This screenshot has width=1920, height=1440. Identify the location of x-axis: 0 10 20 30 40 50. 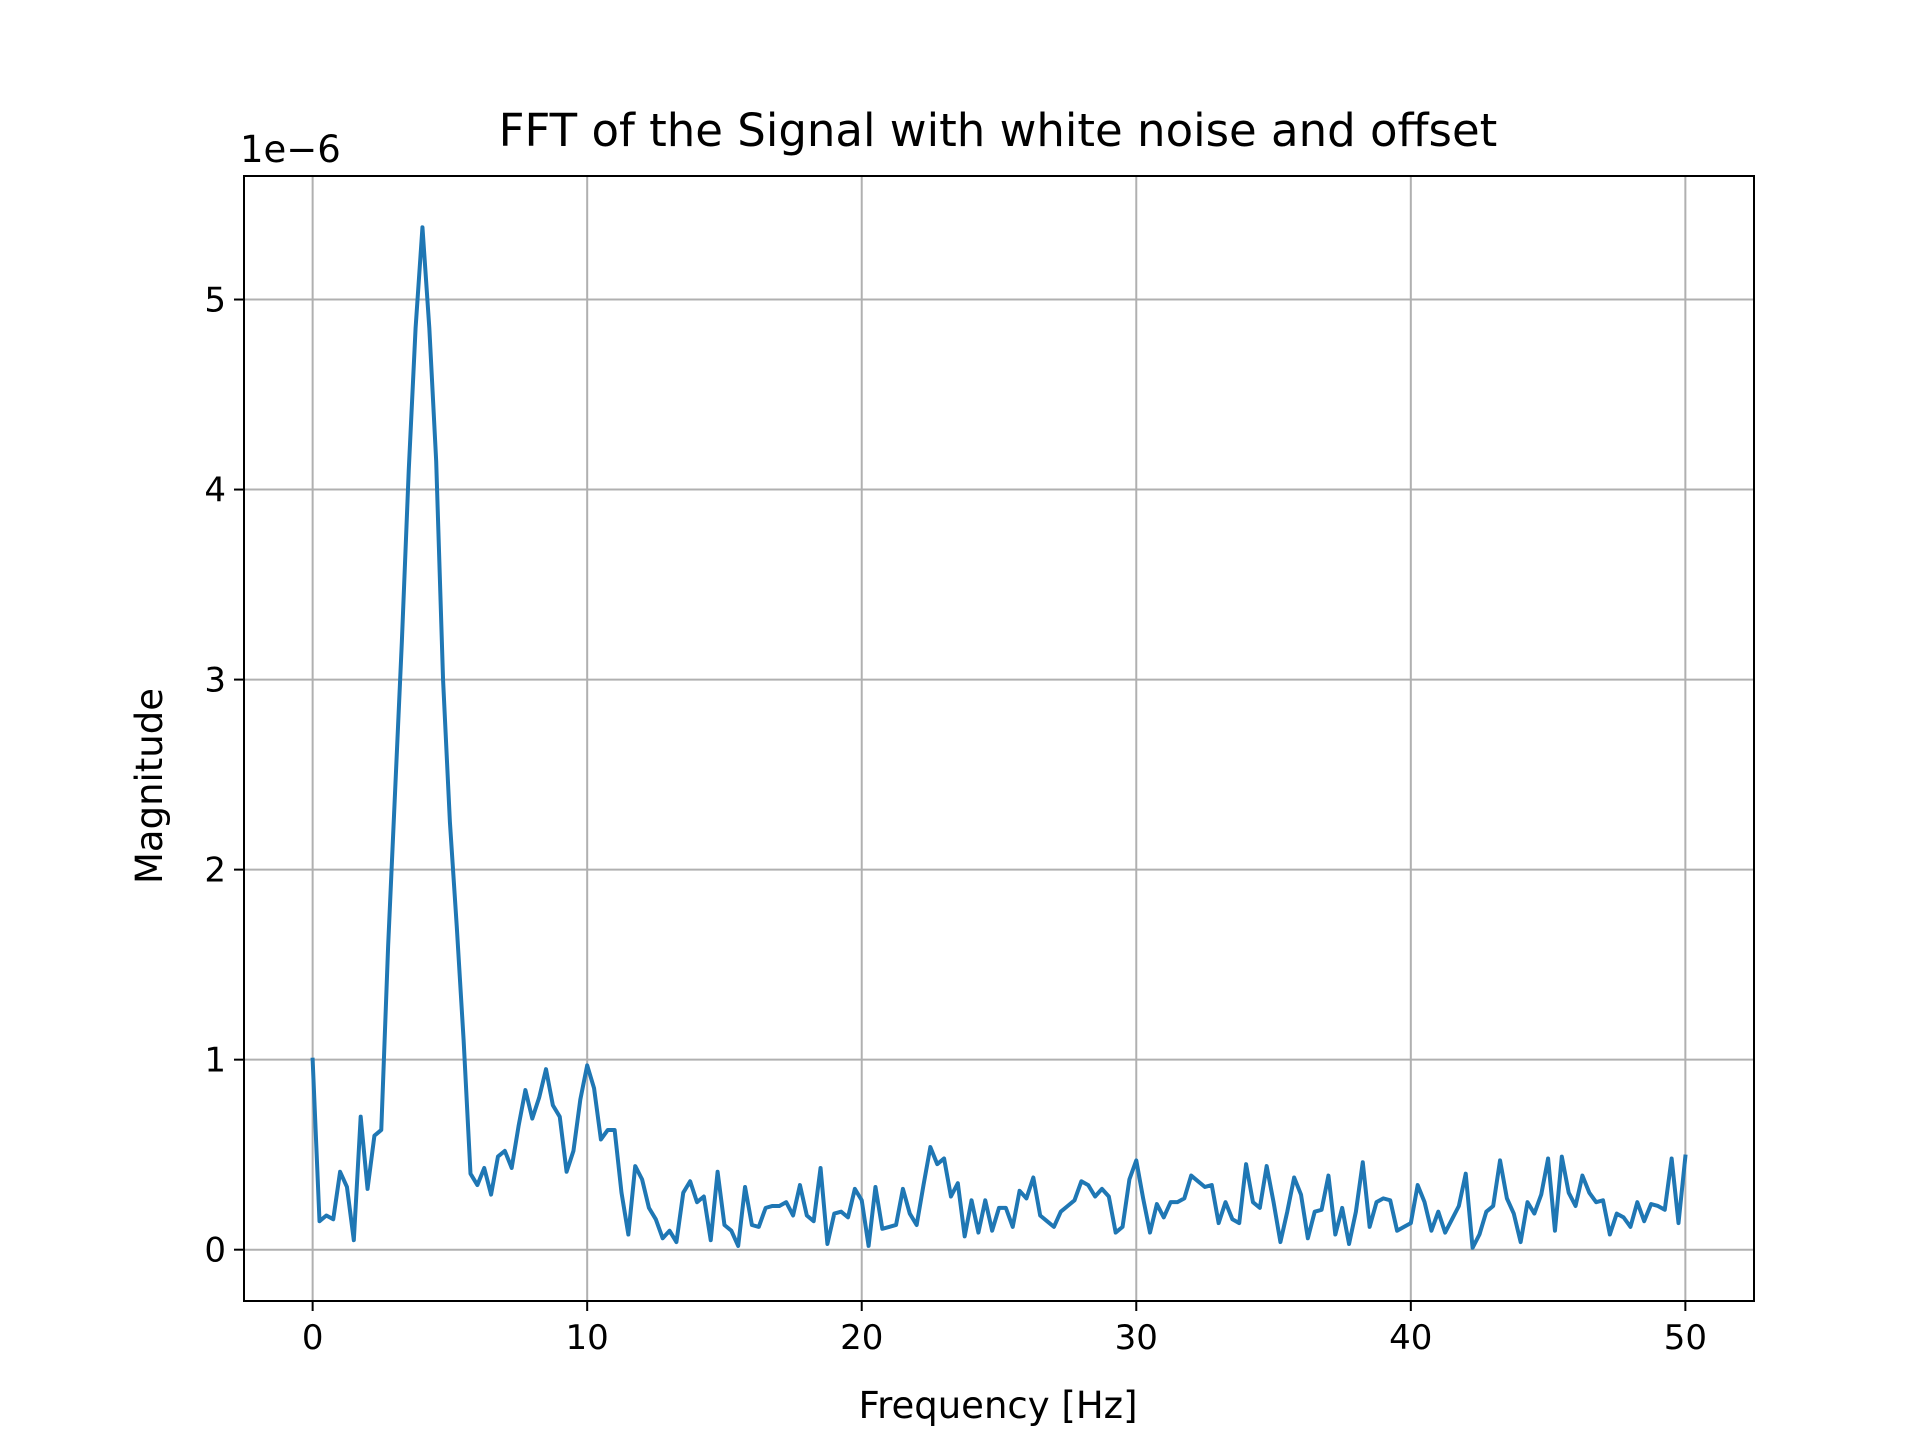
(1004, 1329).